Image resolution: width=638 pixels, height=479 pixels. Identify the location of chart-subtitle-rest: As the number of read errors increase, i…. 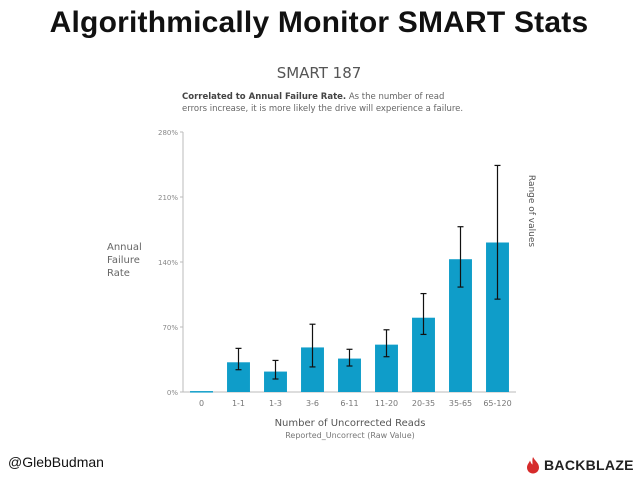
(323, 103).